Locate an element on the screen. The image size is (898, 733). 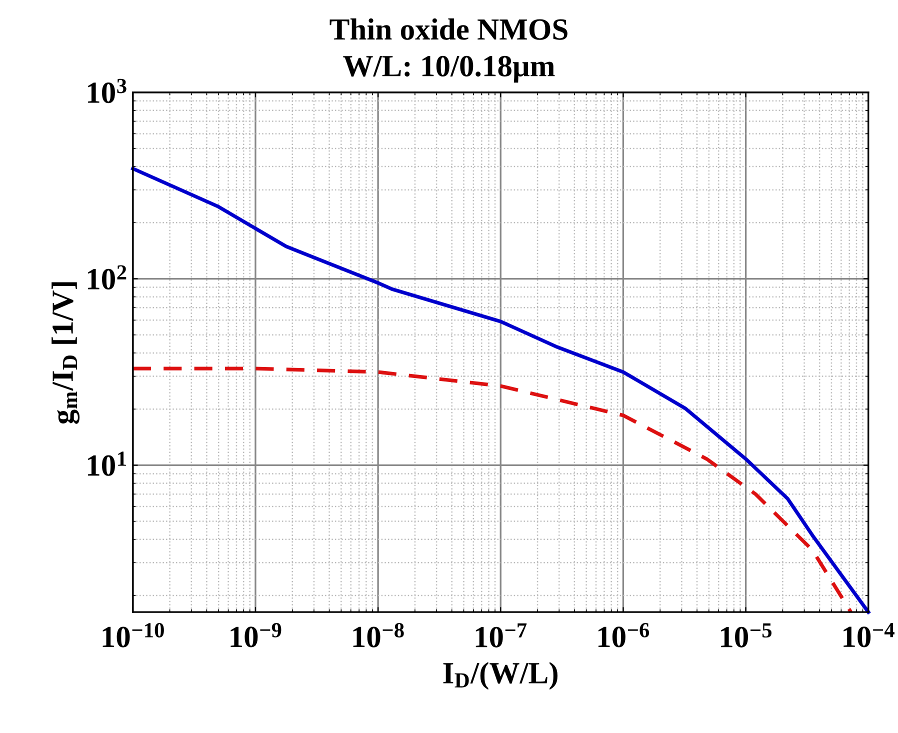
y-axis-title: g$_{m}$/I$_{D}$ [1/V] is located at coordinates (66, 353).